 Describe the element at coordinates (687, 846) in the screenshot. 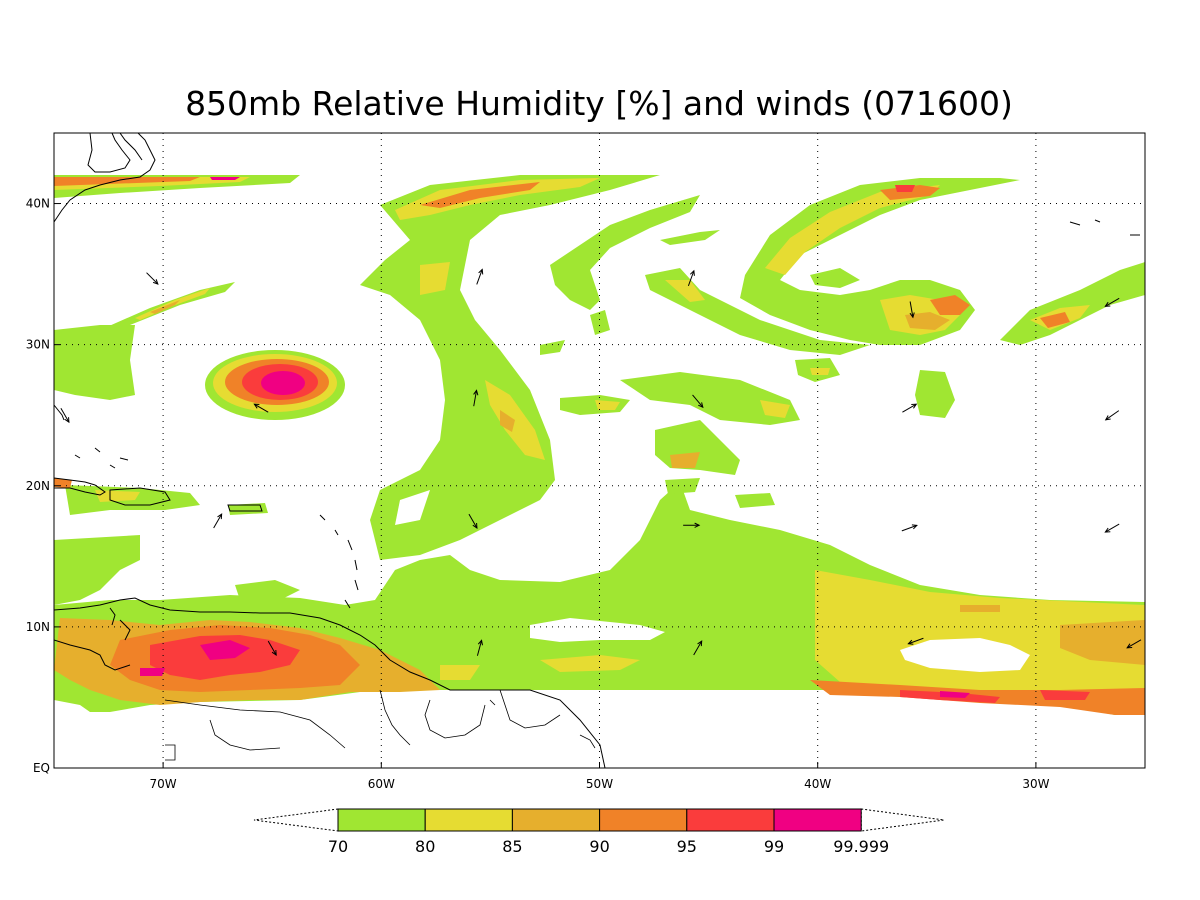

I see `colorbar-label: 95` at that location.